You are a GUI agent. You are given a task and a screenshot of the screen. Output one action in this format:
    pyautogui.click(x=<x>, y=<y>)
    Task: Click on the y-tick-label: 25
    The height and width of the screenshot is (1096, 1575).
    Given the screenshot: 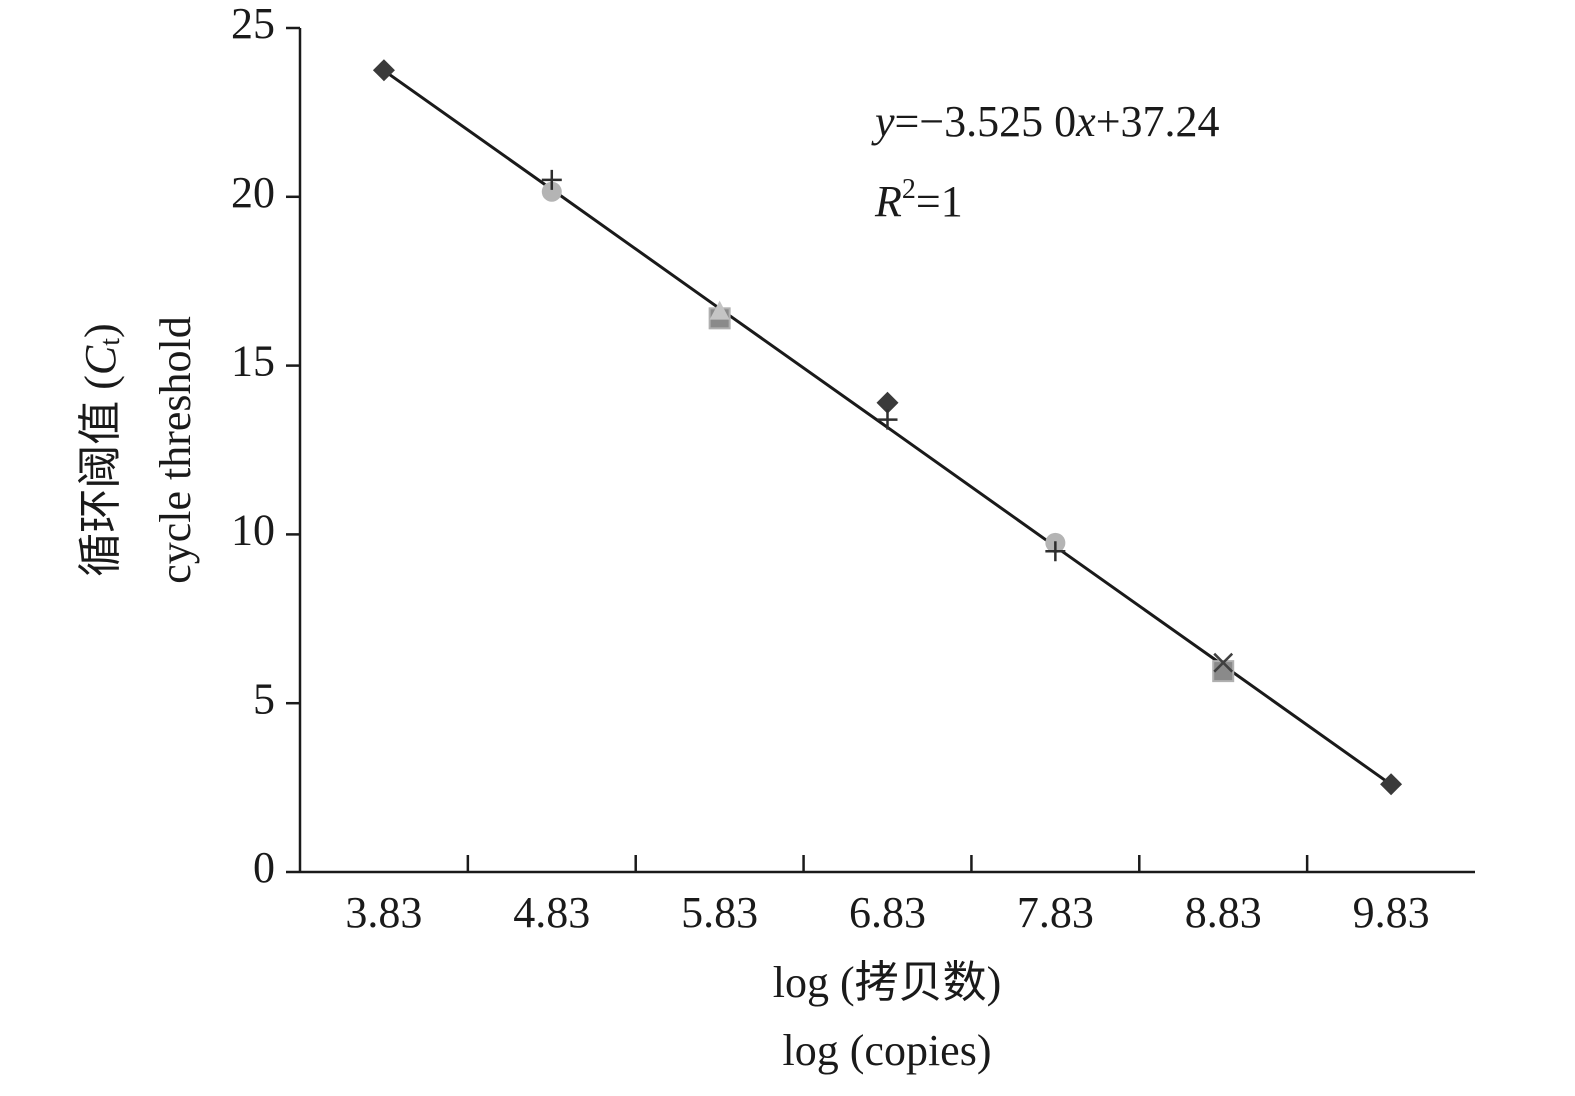 What is the action you would take?
    pyautogui.click(x=253, y=24)
    